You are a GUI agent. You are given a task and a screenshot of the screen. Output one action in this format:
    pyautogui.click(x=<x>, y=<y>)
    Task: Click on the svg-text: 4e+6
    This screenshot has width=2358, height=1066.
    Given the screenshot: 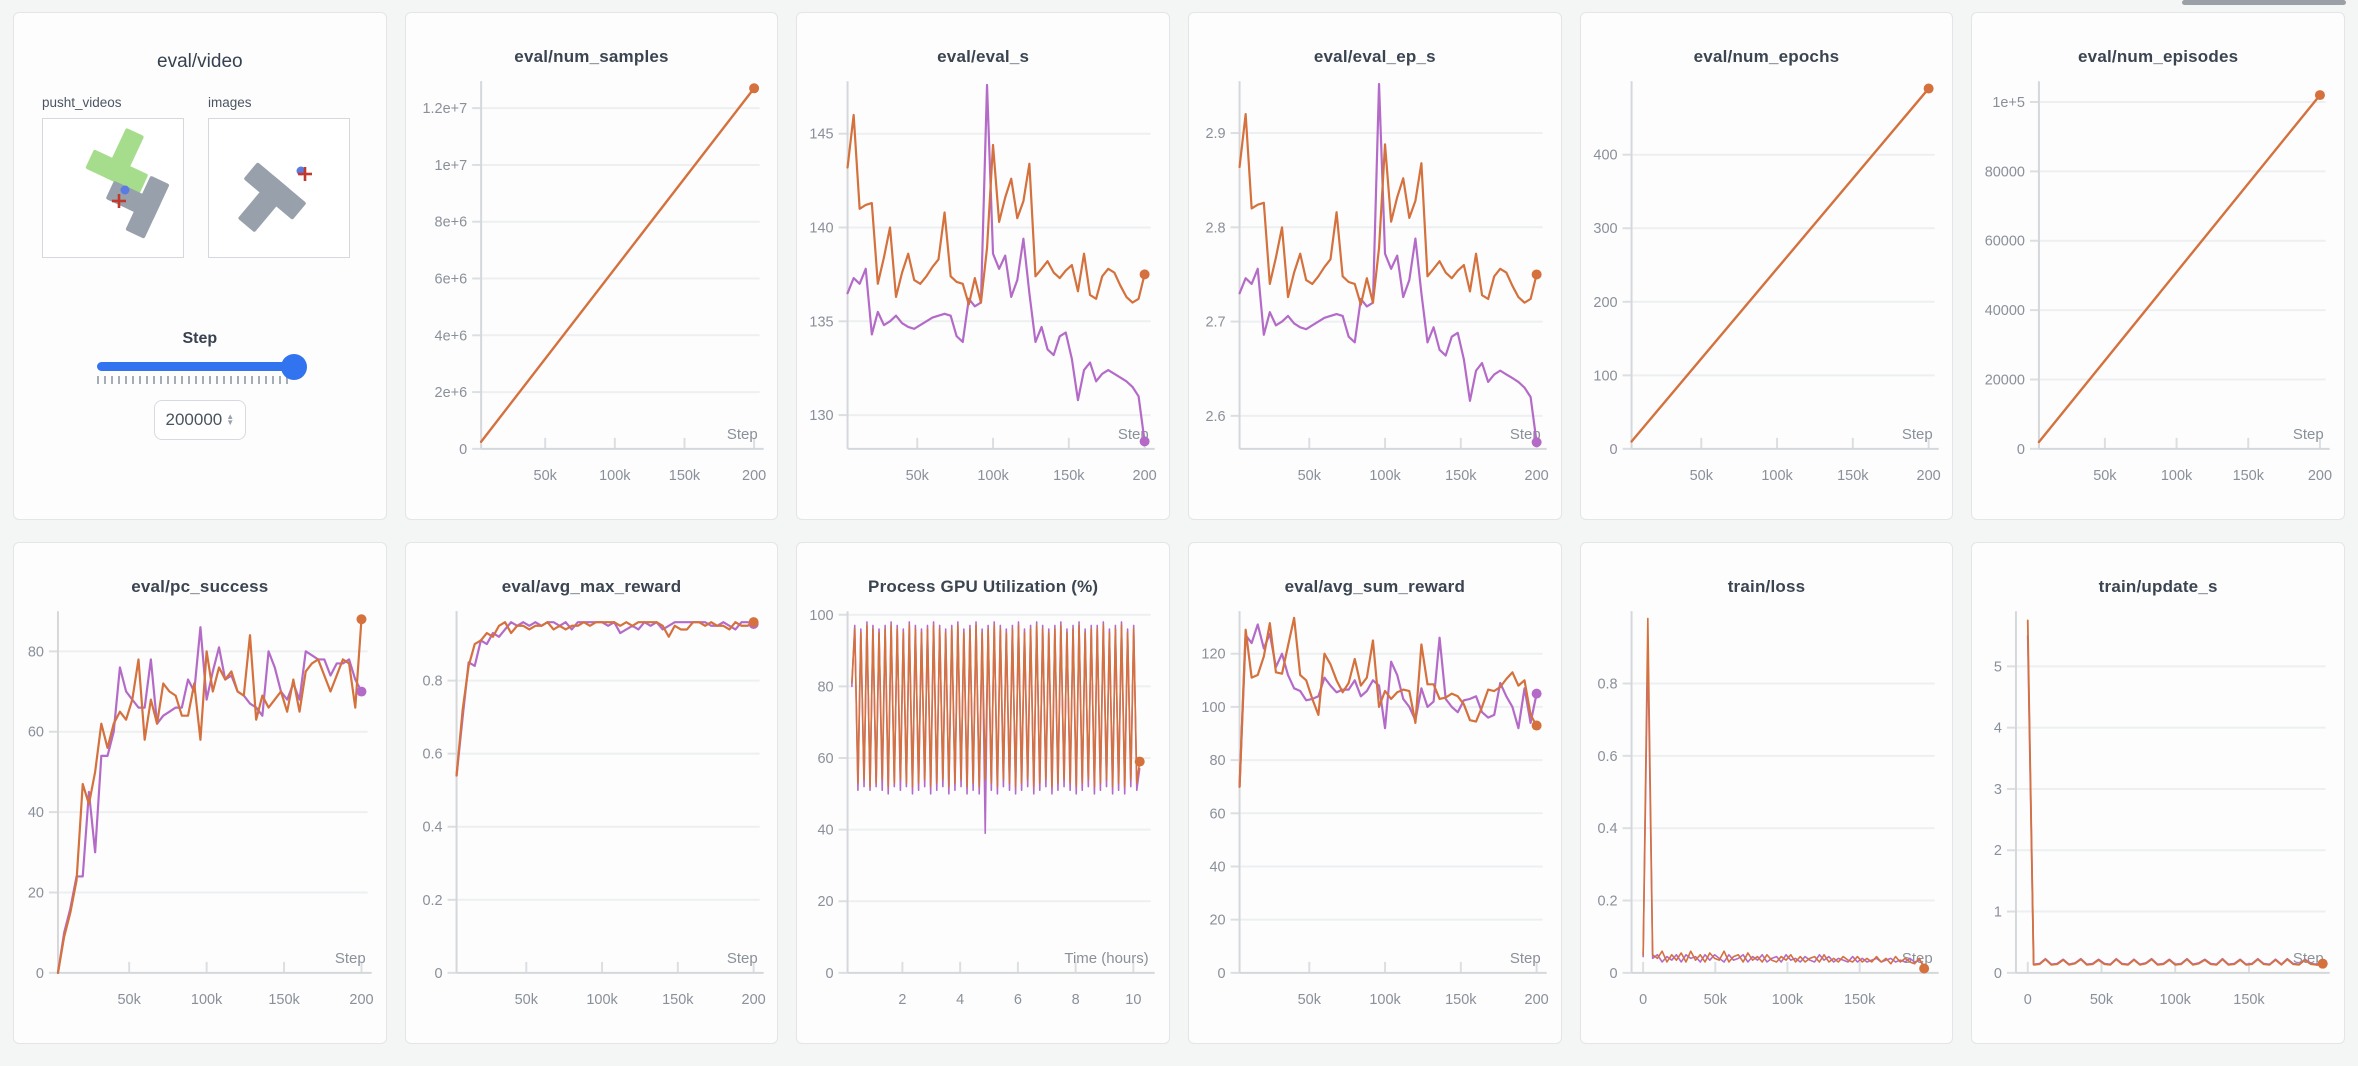 What is the action you would take?
    pyautogui.click(x=450, y=336)
    